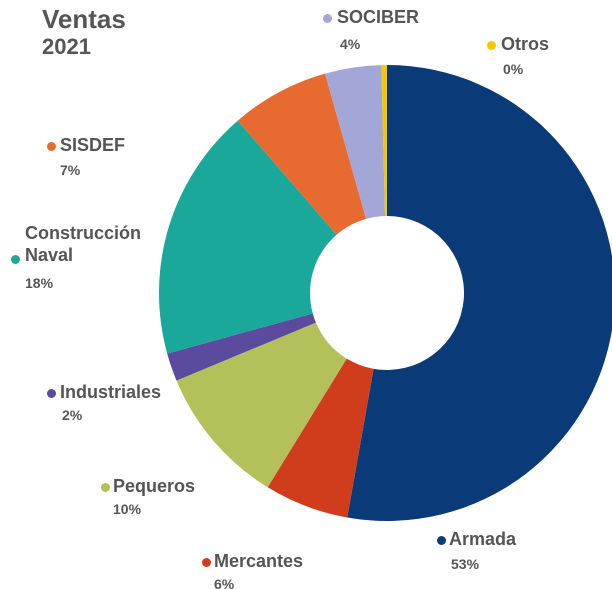 The image size is (612, 589). What do you see at coordinates (72, 415) in the screenshot?
I see `value-label: 2%` at bounding box center [72, 415].